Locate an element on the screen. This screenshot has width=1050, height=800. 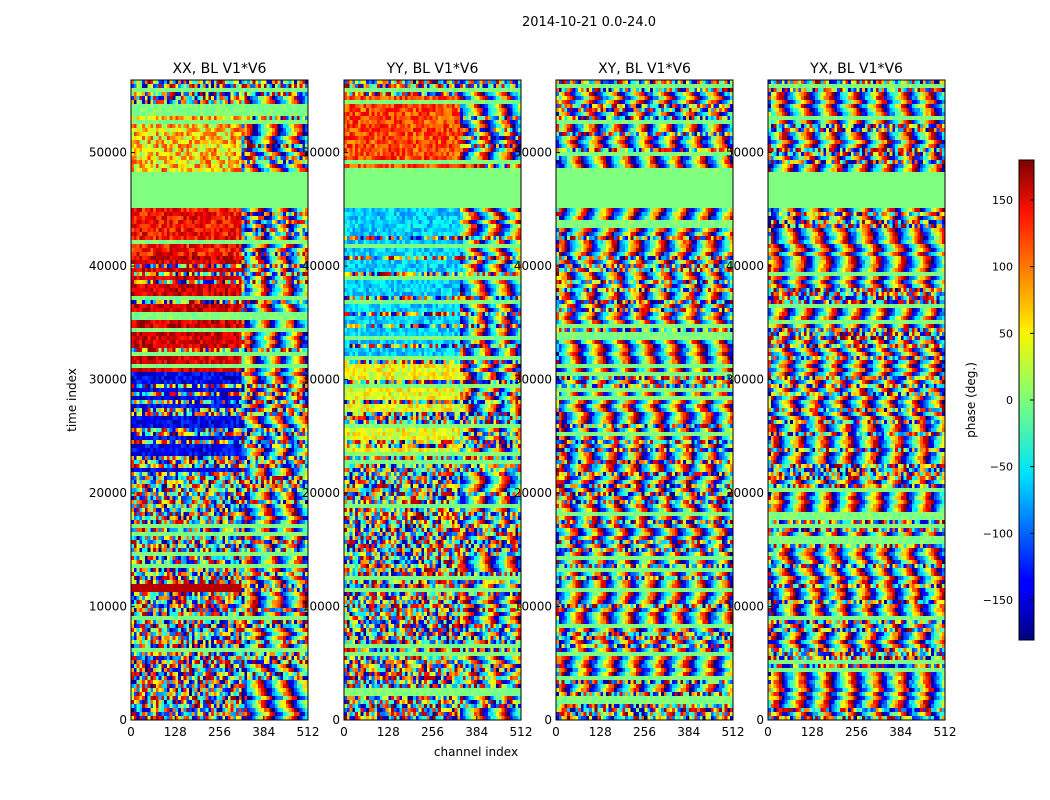
figure-suptitle: 2014-10-21 0.0-24.0 is located at coordinates (589, 22).